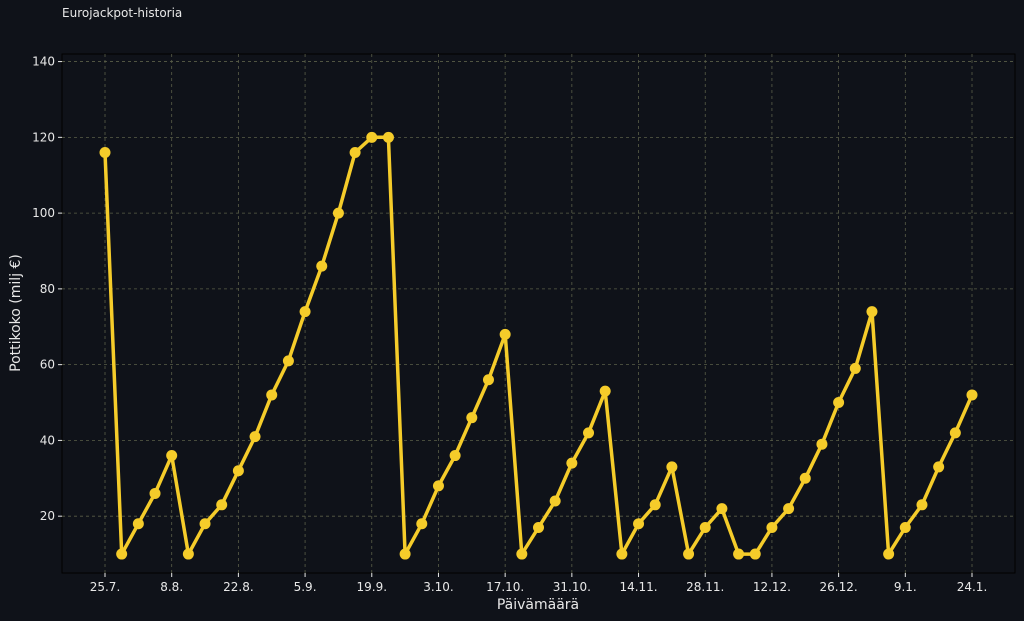  Describe the element at coordinates (43, 213) in the screenshot. I see `y-tick-label: 100` at that location.